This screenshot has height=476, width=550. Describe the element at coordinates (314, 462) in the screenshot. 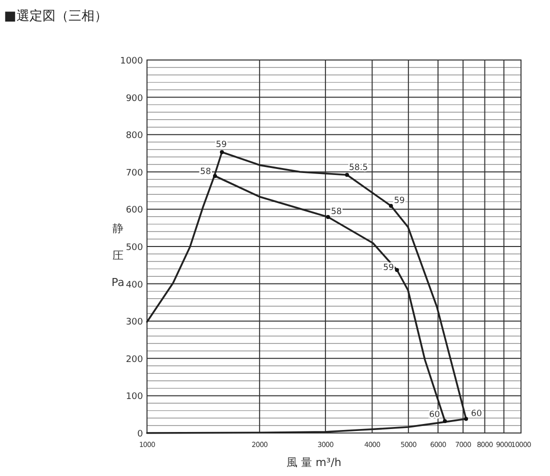

I see `x-axis-title: 風 量 m³/h` at that location.